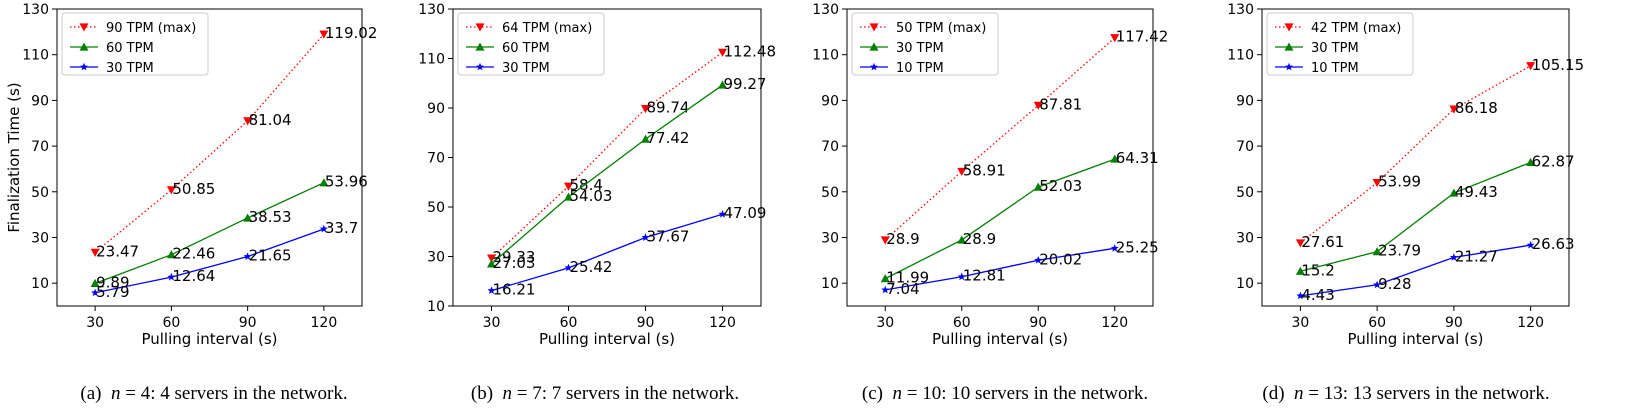 This screenshot has height=414, width=1648. What do you see at coordinates (270, 217) in the screenshot?
I see `data-label: 38.53` at bounding box center [270, 217].